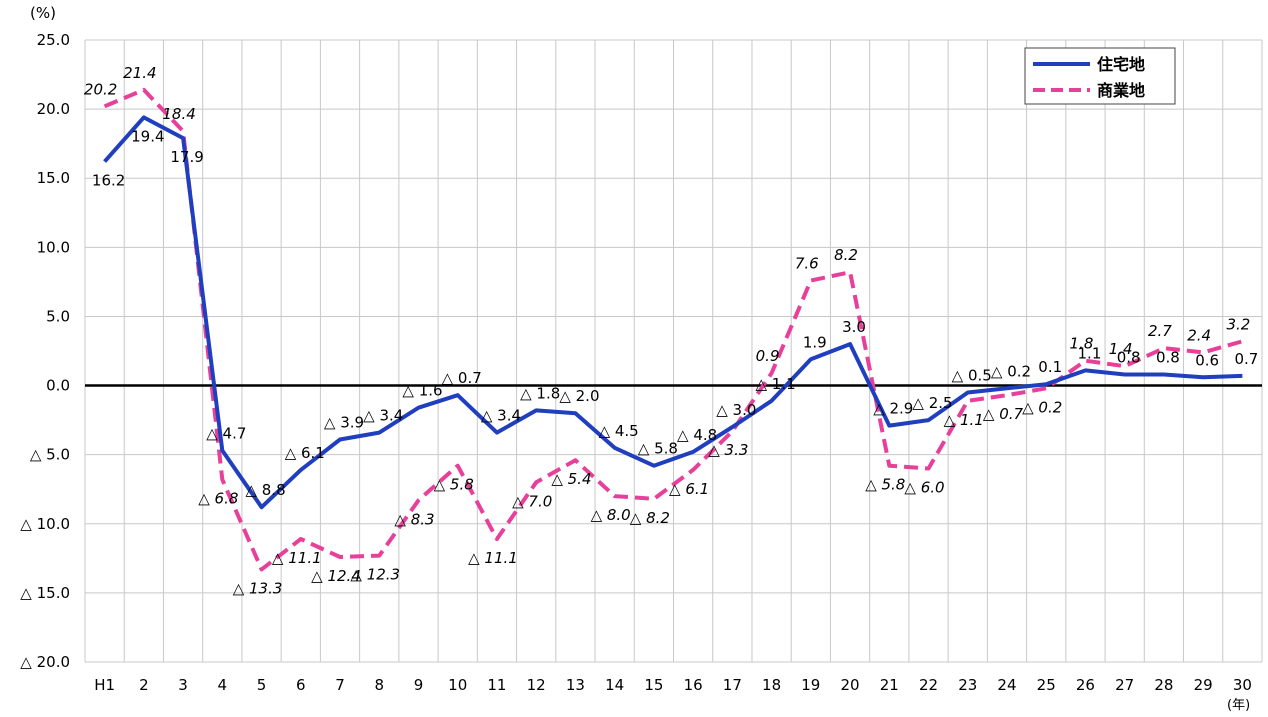  I want to click on y-tick-label: 25.0, so click(53, 40).